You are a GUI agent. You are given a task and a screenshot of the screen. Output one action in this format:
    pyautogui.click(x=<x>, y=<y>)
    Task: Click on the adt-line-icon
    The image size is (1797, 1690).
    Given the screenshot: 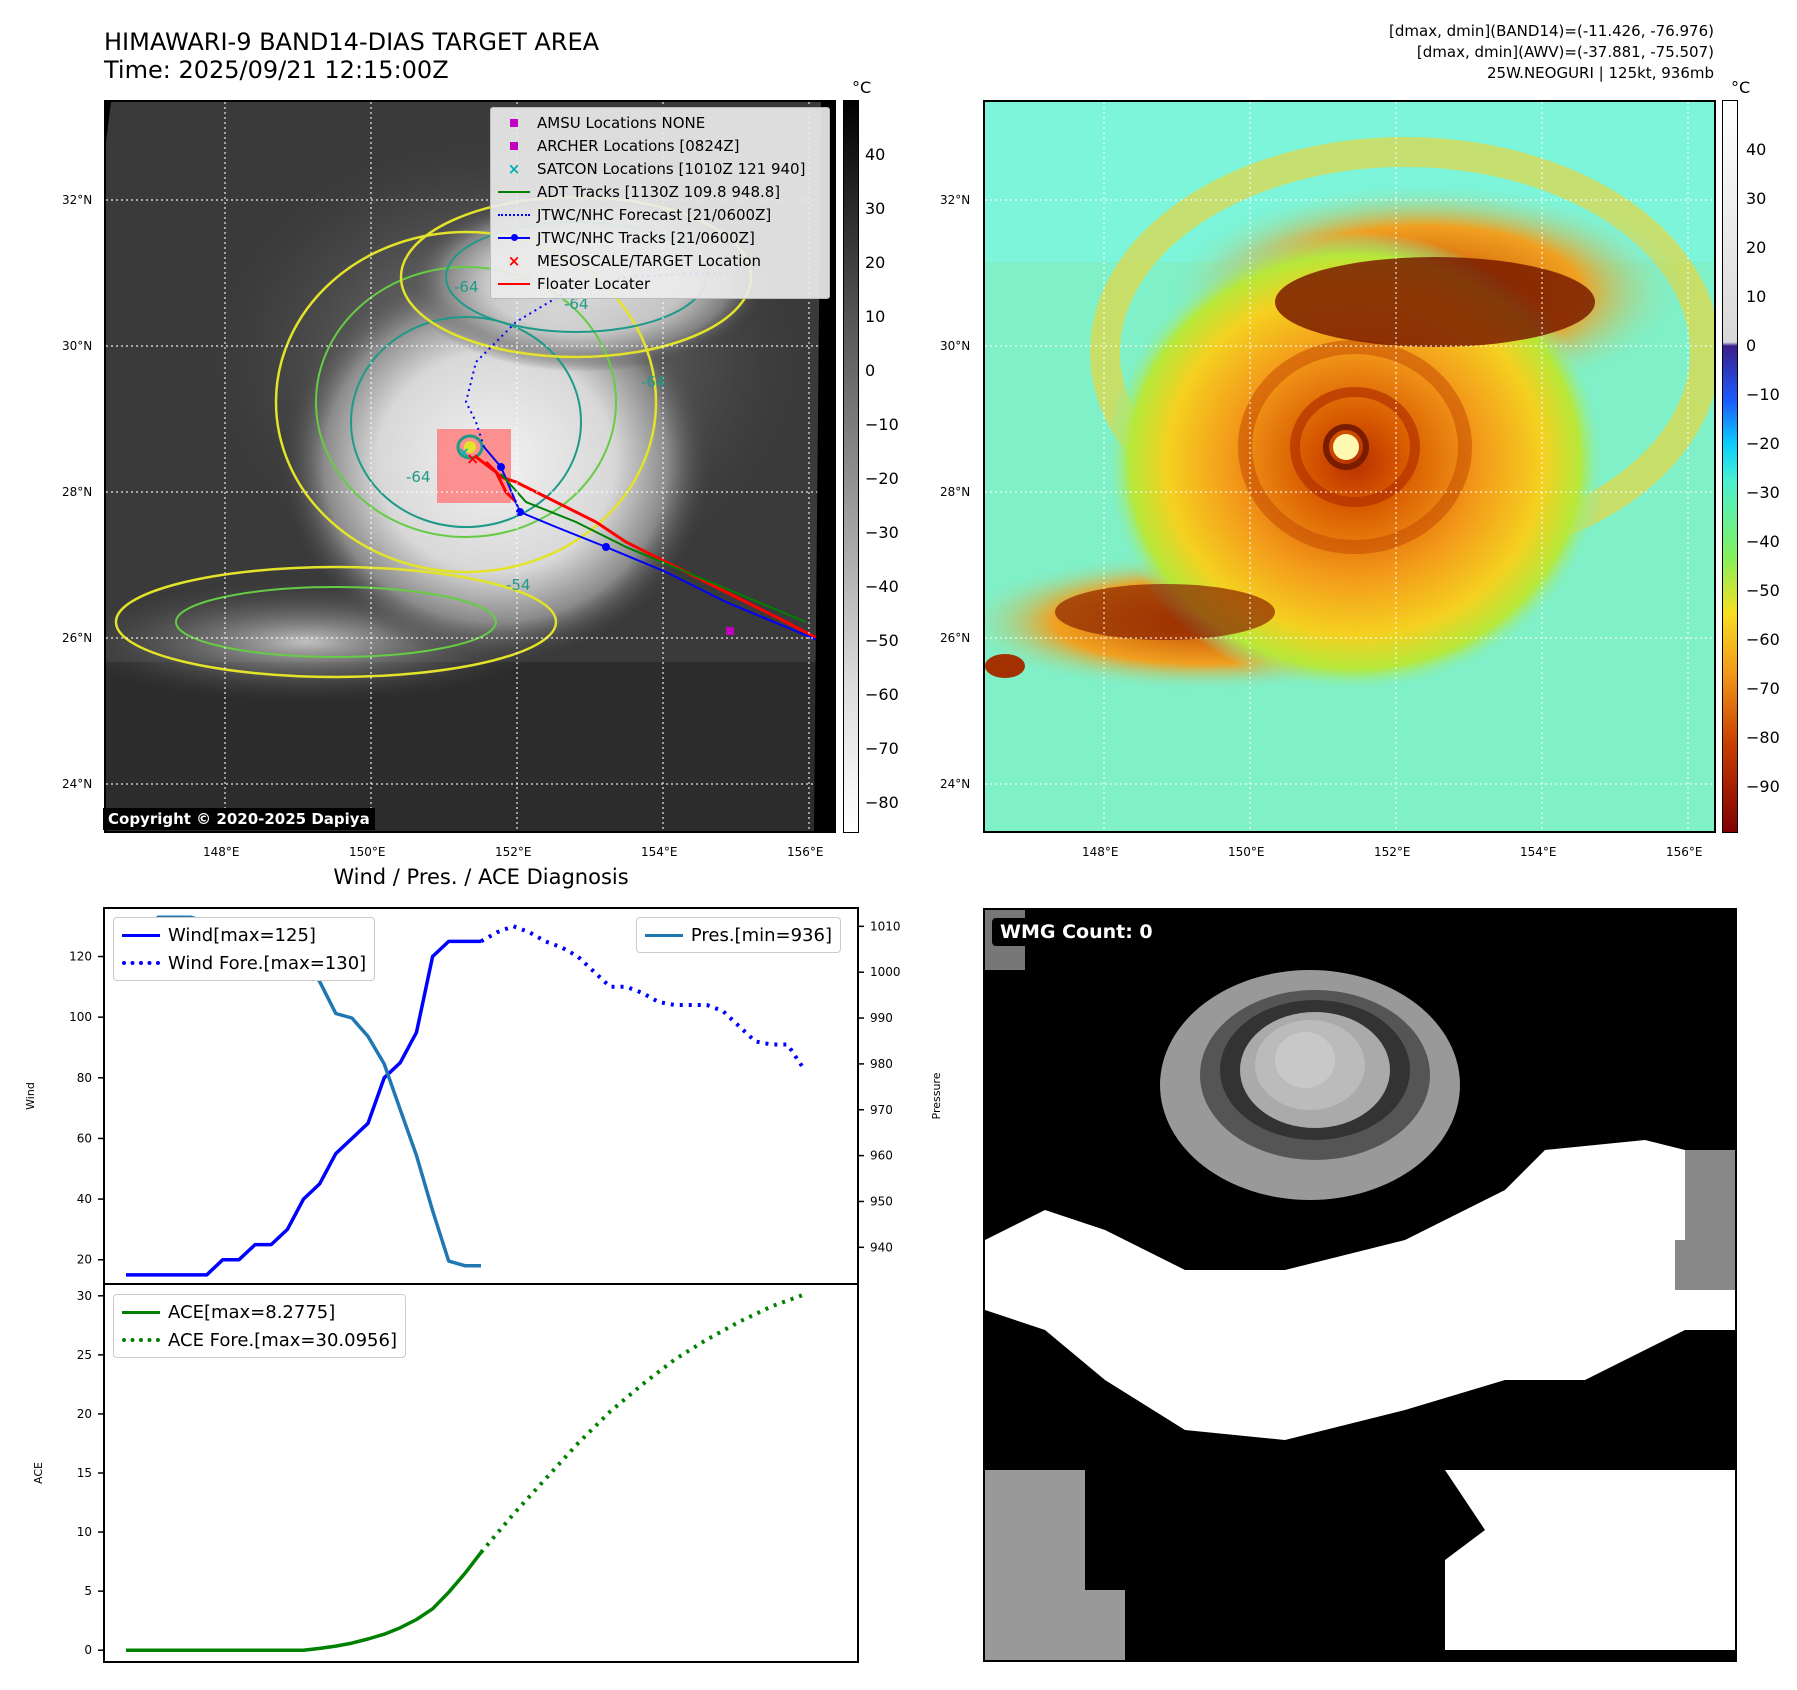 What is the action you would take?
    pyautogui.click(x=514, y=191)
    